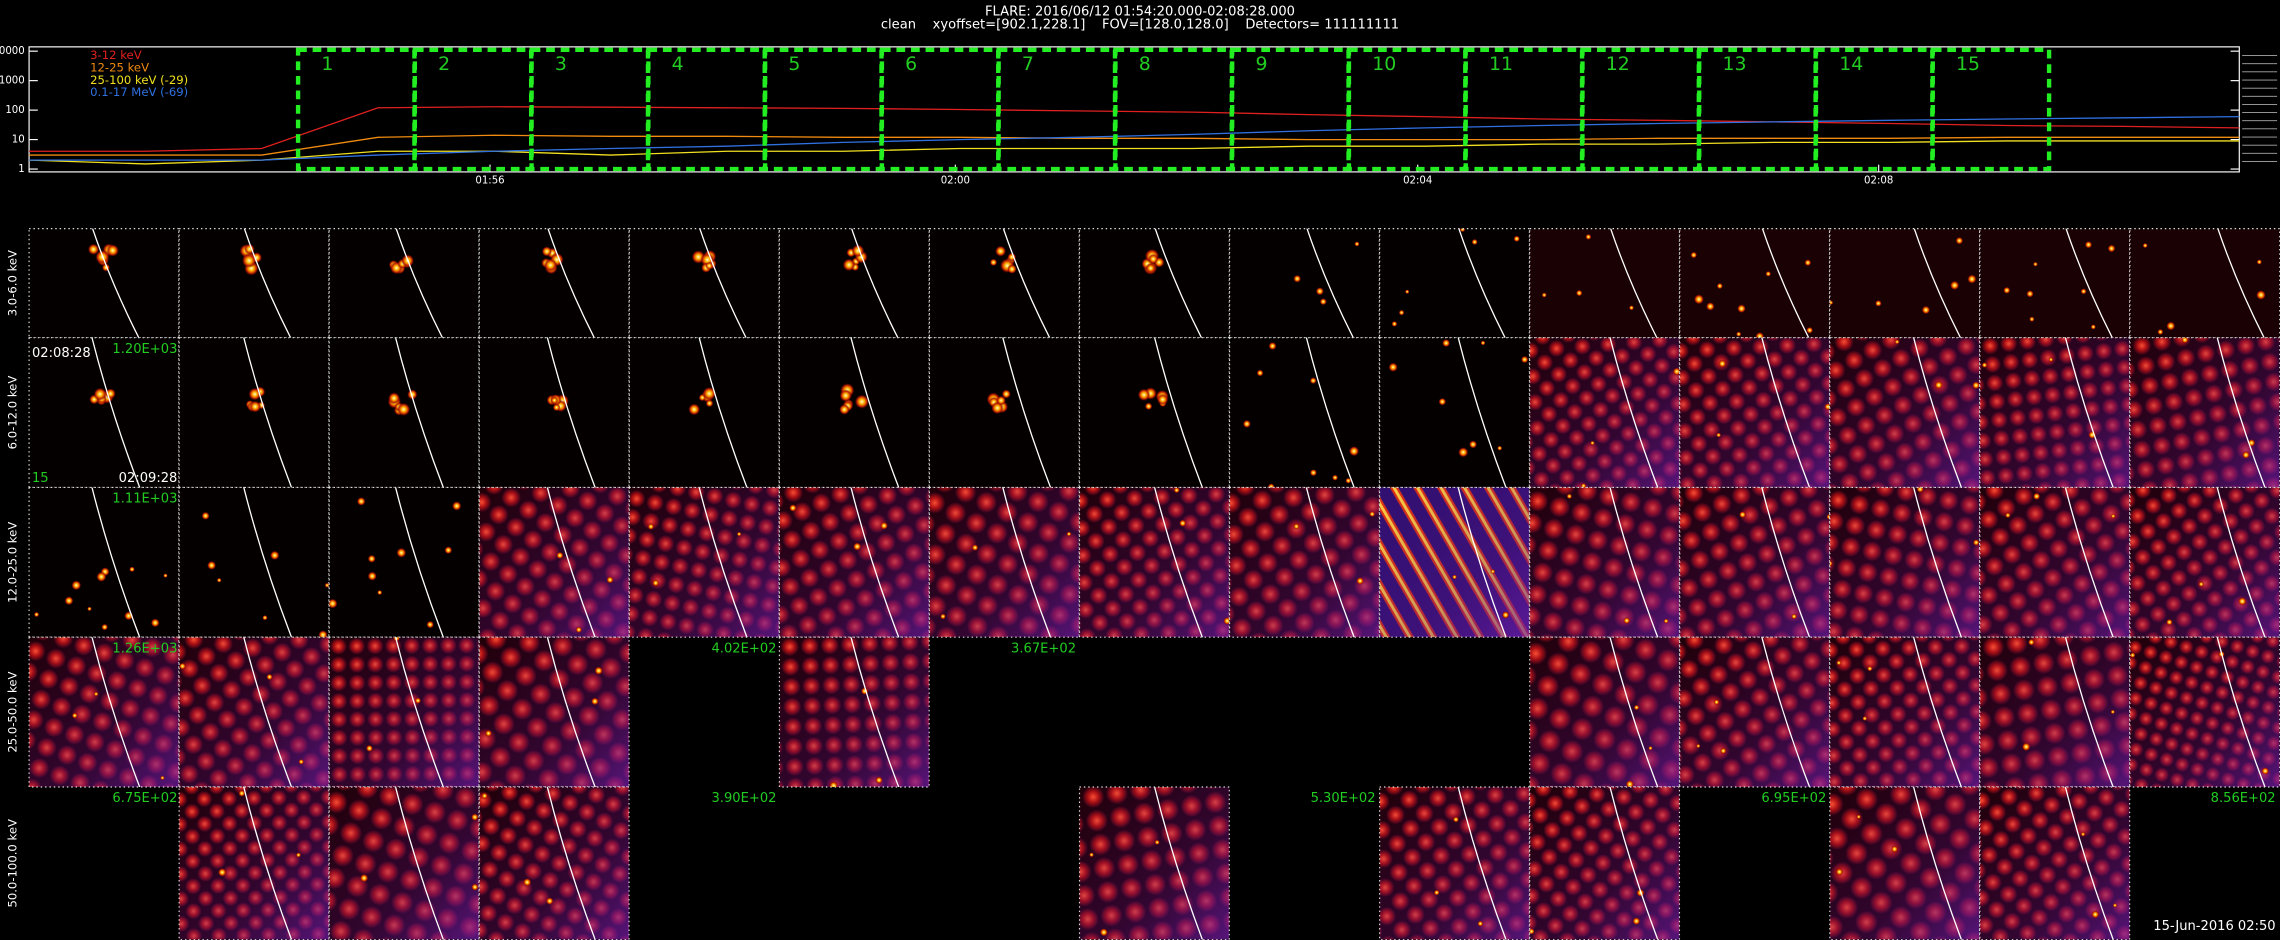 The width and height of the screenshot is (2280, 940). Describe the element at coordinates (61, 353) in the screenshot. I see `panel-label: 02:08:28` at that location.